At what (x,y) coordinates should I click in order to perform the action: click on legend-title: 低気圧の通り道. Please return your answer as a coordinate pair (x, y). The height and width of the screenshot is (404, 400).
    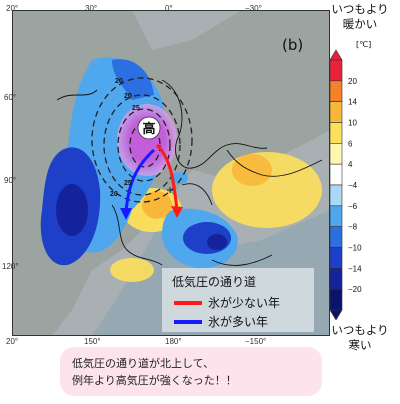
    Looking at the image, I should click on (214, 281).